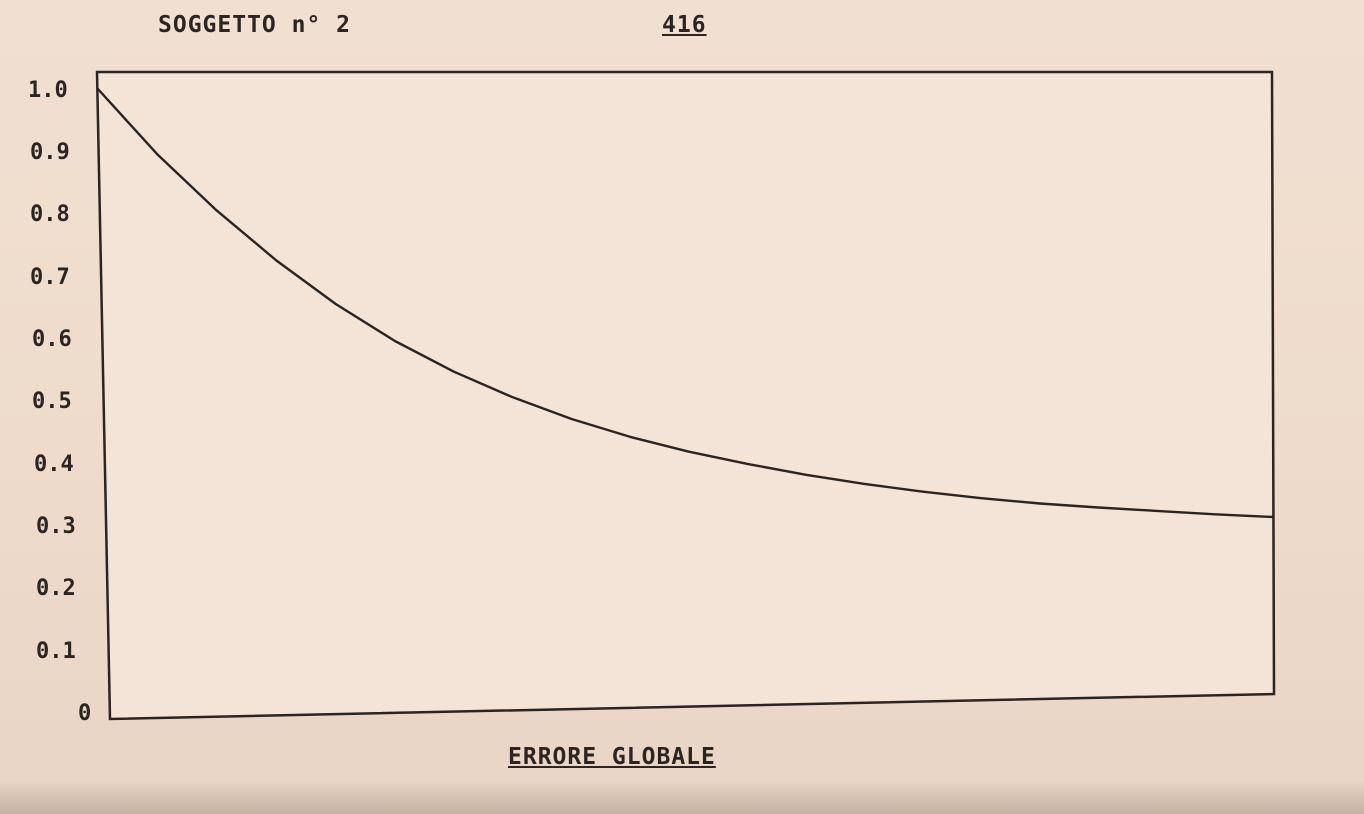  Describe the element at coordinates (682, 797) in the screenshot. I see `page-shadow` at that location.